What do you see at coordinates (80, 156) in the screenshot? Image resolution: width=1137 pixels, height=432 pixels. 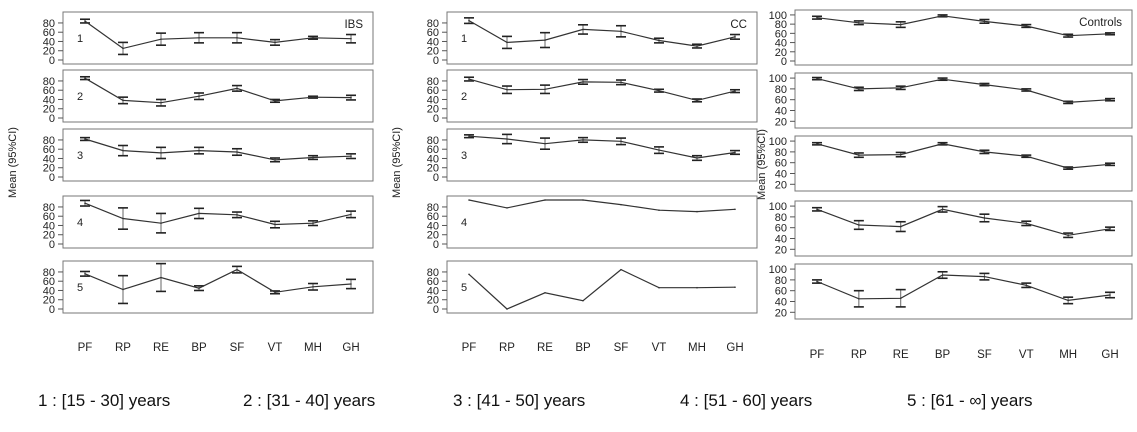 I see `panel-band-label: 3` at bounding box center [80, 156].